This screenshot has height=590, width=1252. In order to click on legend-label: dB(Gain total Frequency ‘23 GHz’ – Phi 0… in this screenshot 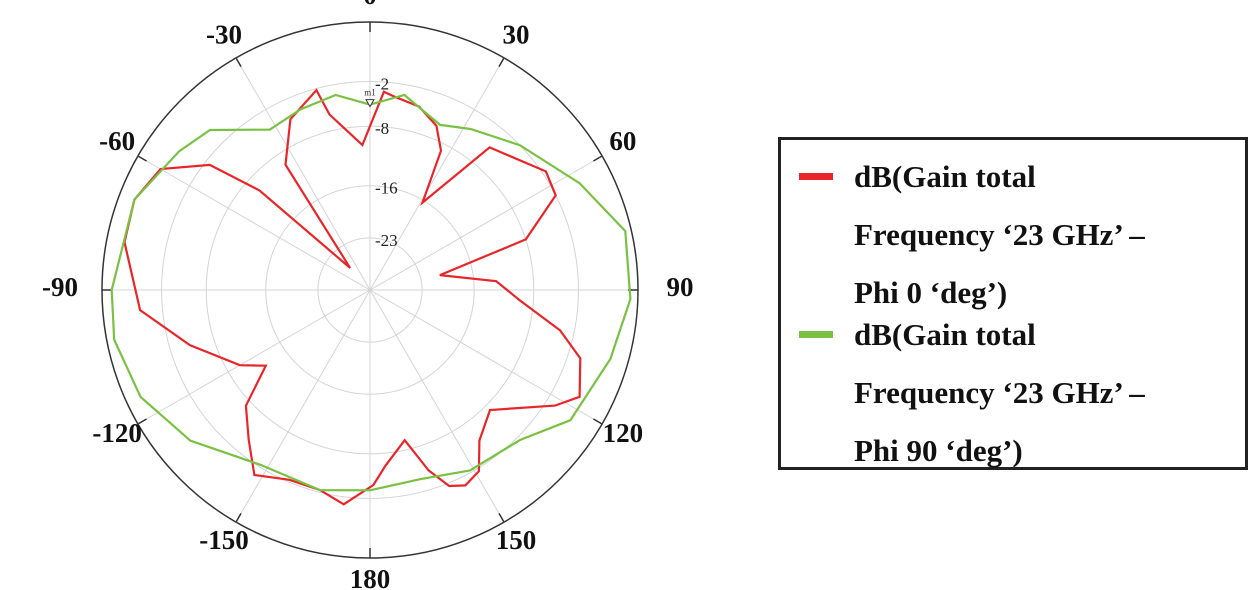, I will do `click(999, 234)`.